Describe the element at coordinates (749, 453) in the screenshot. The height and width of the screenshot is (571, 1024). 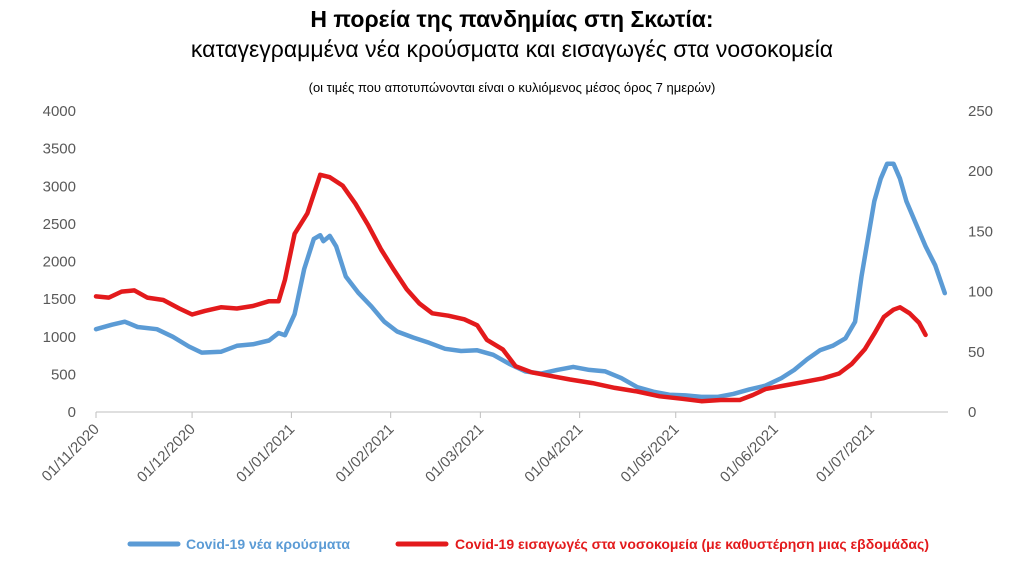
I see `x-tick-label: 01/06/2021` at that location.